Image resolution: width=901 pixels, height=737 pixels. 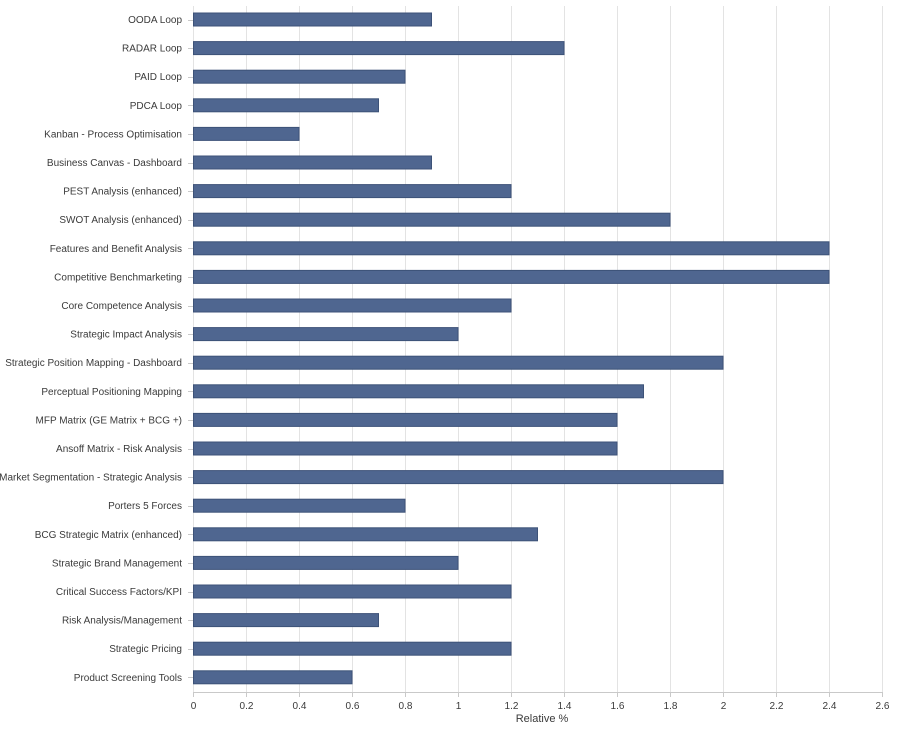 What do you see at coordinates (91, 478) in the screenshot?
I see `category-label: Market Segmentation - Strategic Analysis` at bounding box center [91, 478].